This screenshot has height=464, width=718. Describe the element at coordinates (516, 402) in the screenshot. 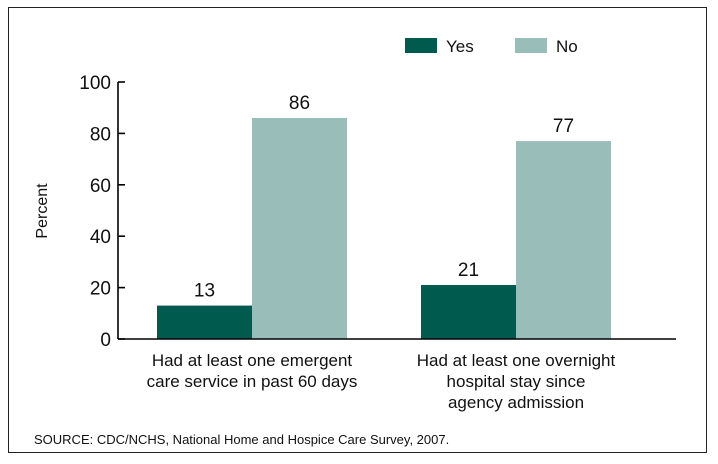

I see `category-label: agency admission` at that location.